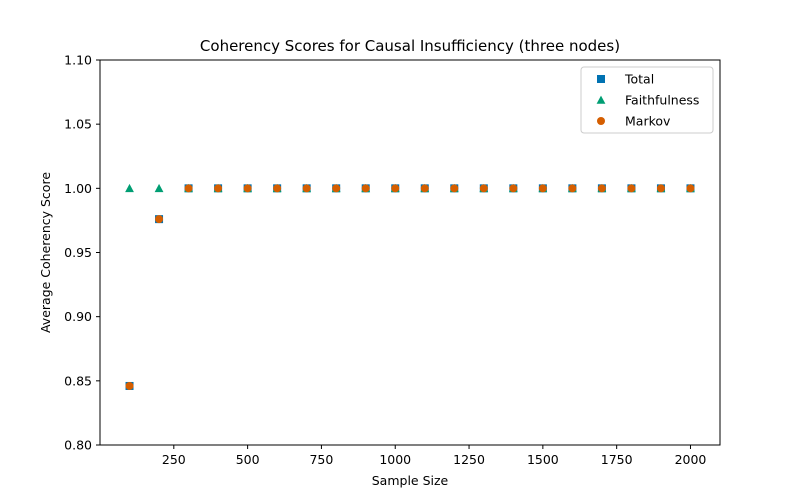 This screenshot has width=800, height=500. What do you see at coordinates (78, 445) in the screenshot?
I see `y-tick-label: 0.80` at bounding box center [78, 445].